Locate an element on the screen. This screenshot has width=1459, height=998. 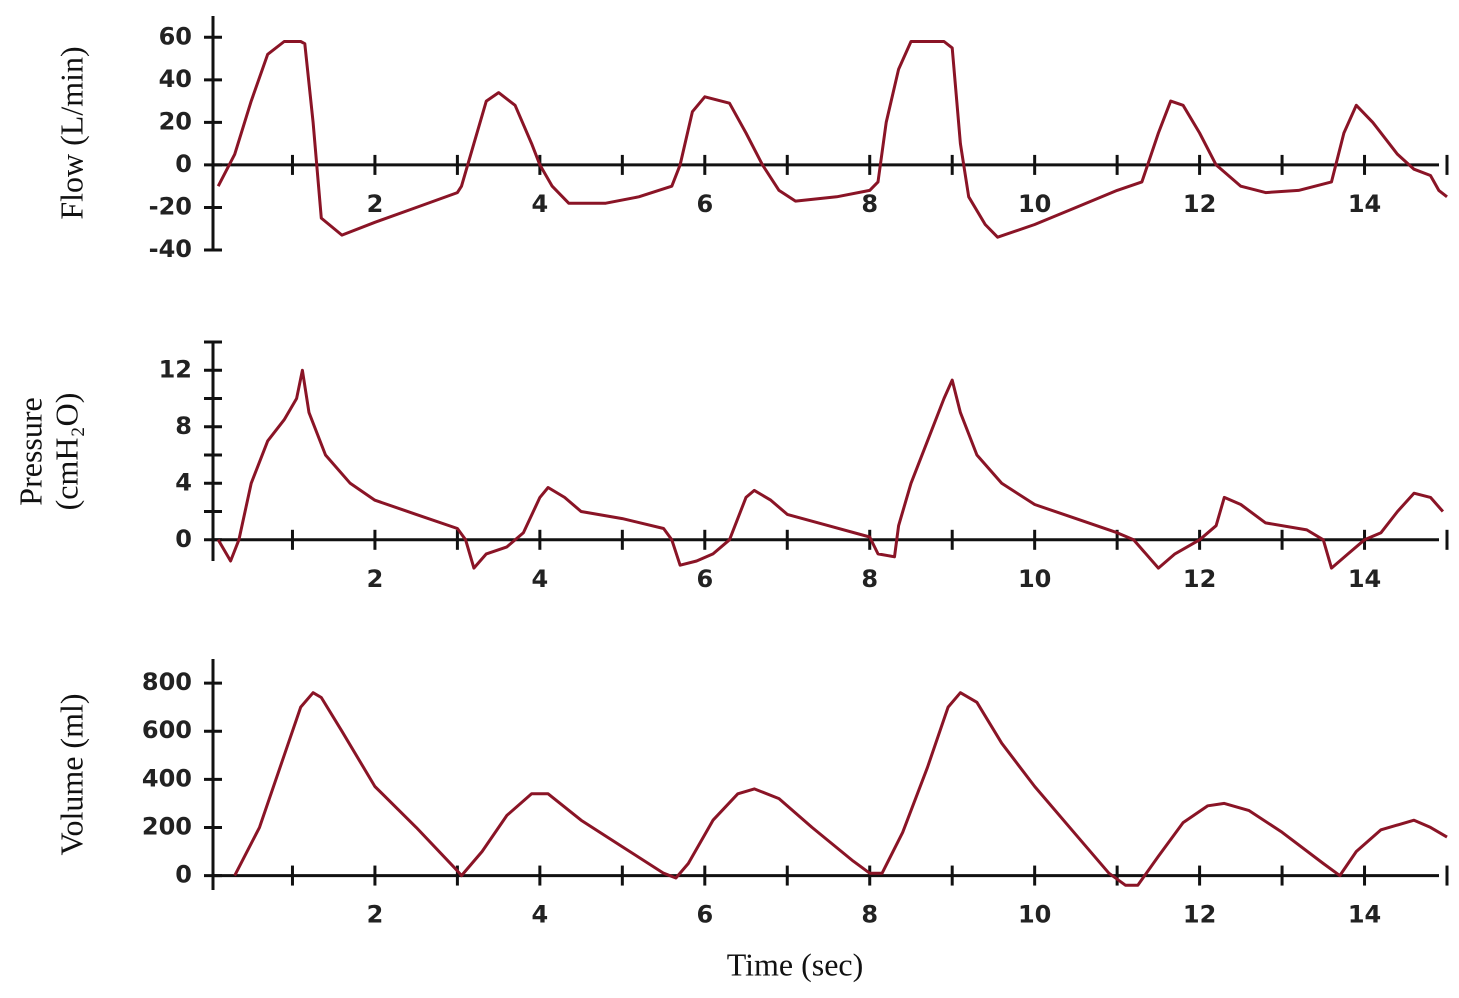
y-axis-label: (cmH₂O) is located at coordinates (66, 452).